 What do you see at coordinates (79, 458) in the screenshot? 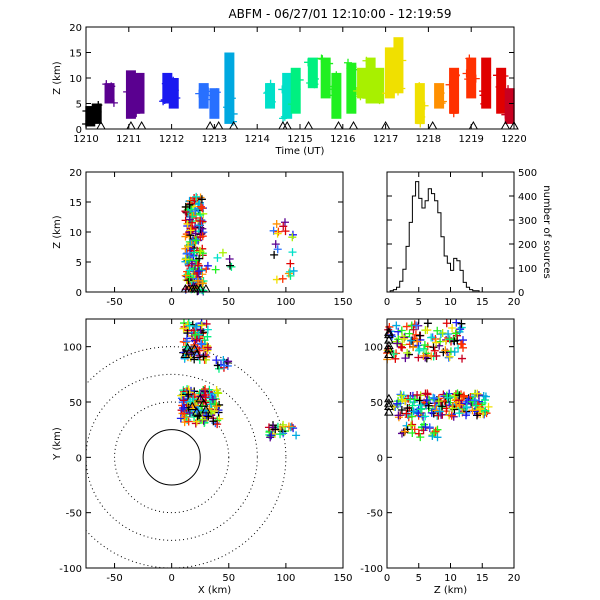
I see `plan-view-ytick-label: 0` at bounding box center [79, 458].